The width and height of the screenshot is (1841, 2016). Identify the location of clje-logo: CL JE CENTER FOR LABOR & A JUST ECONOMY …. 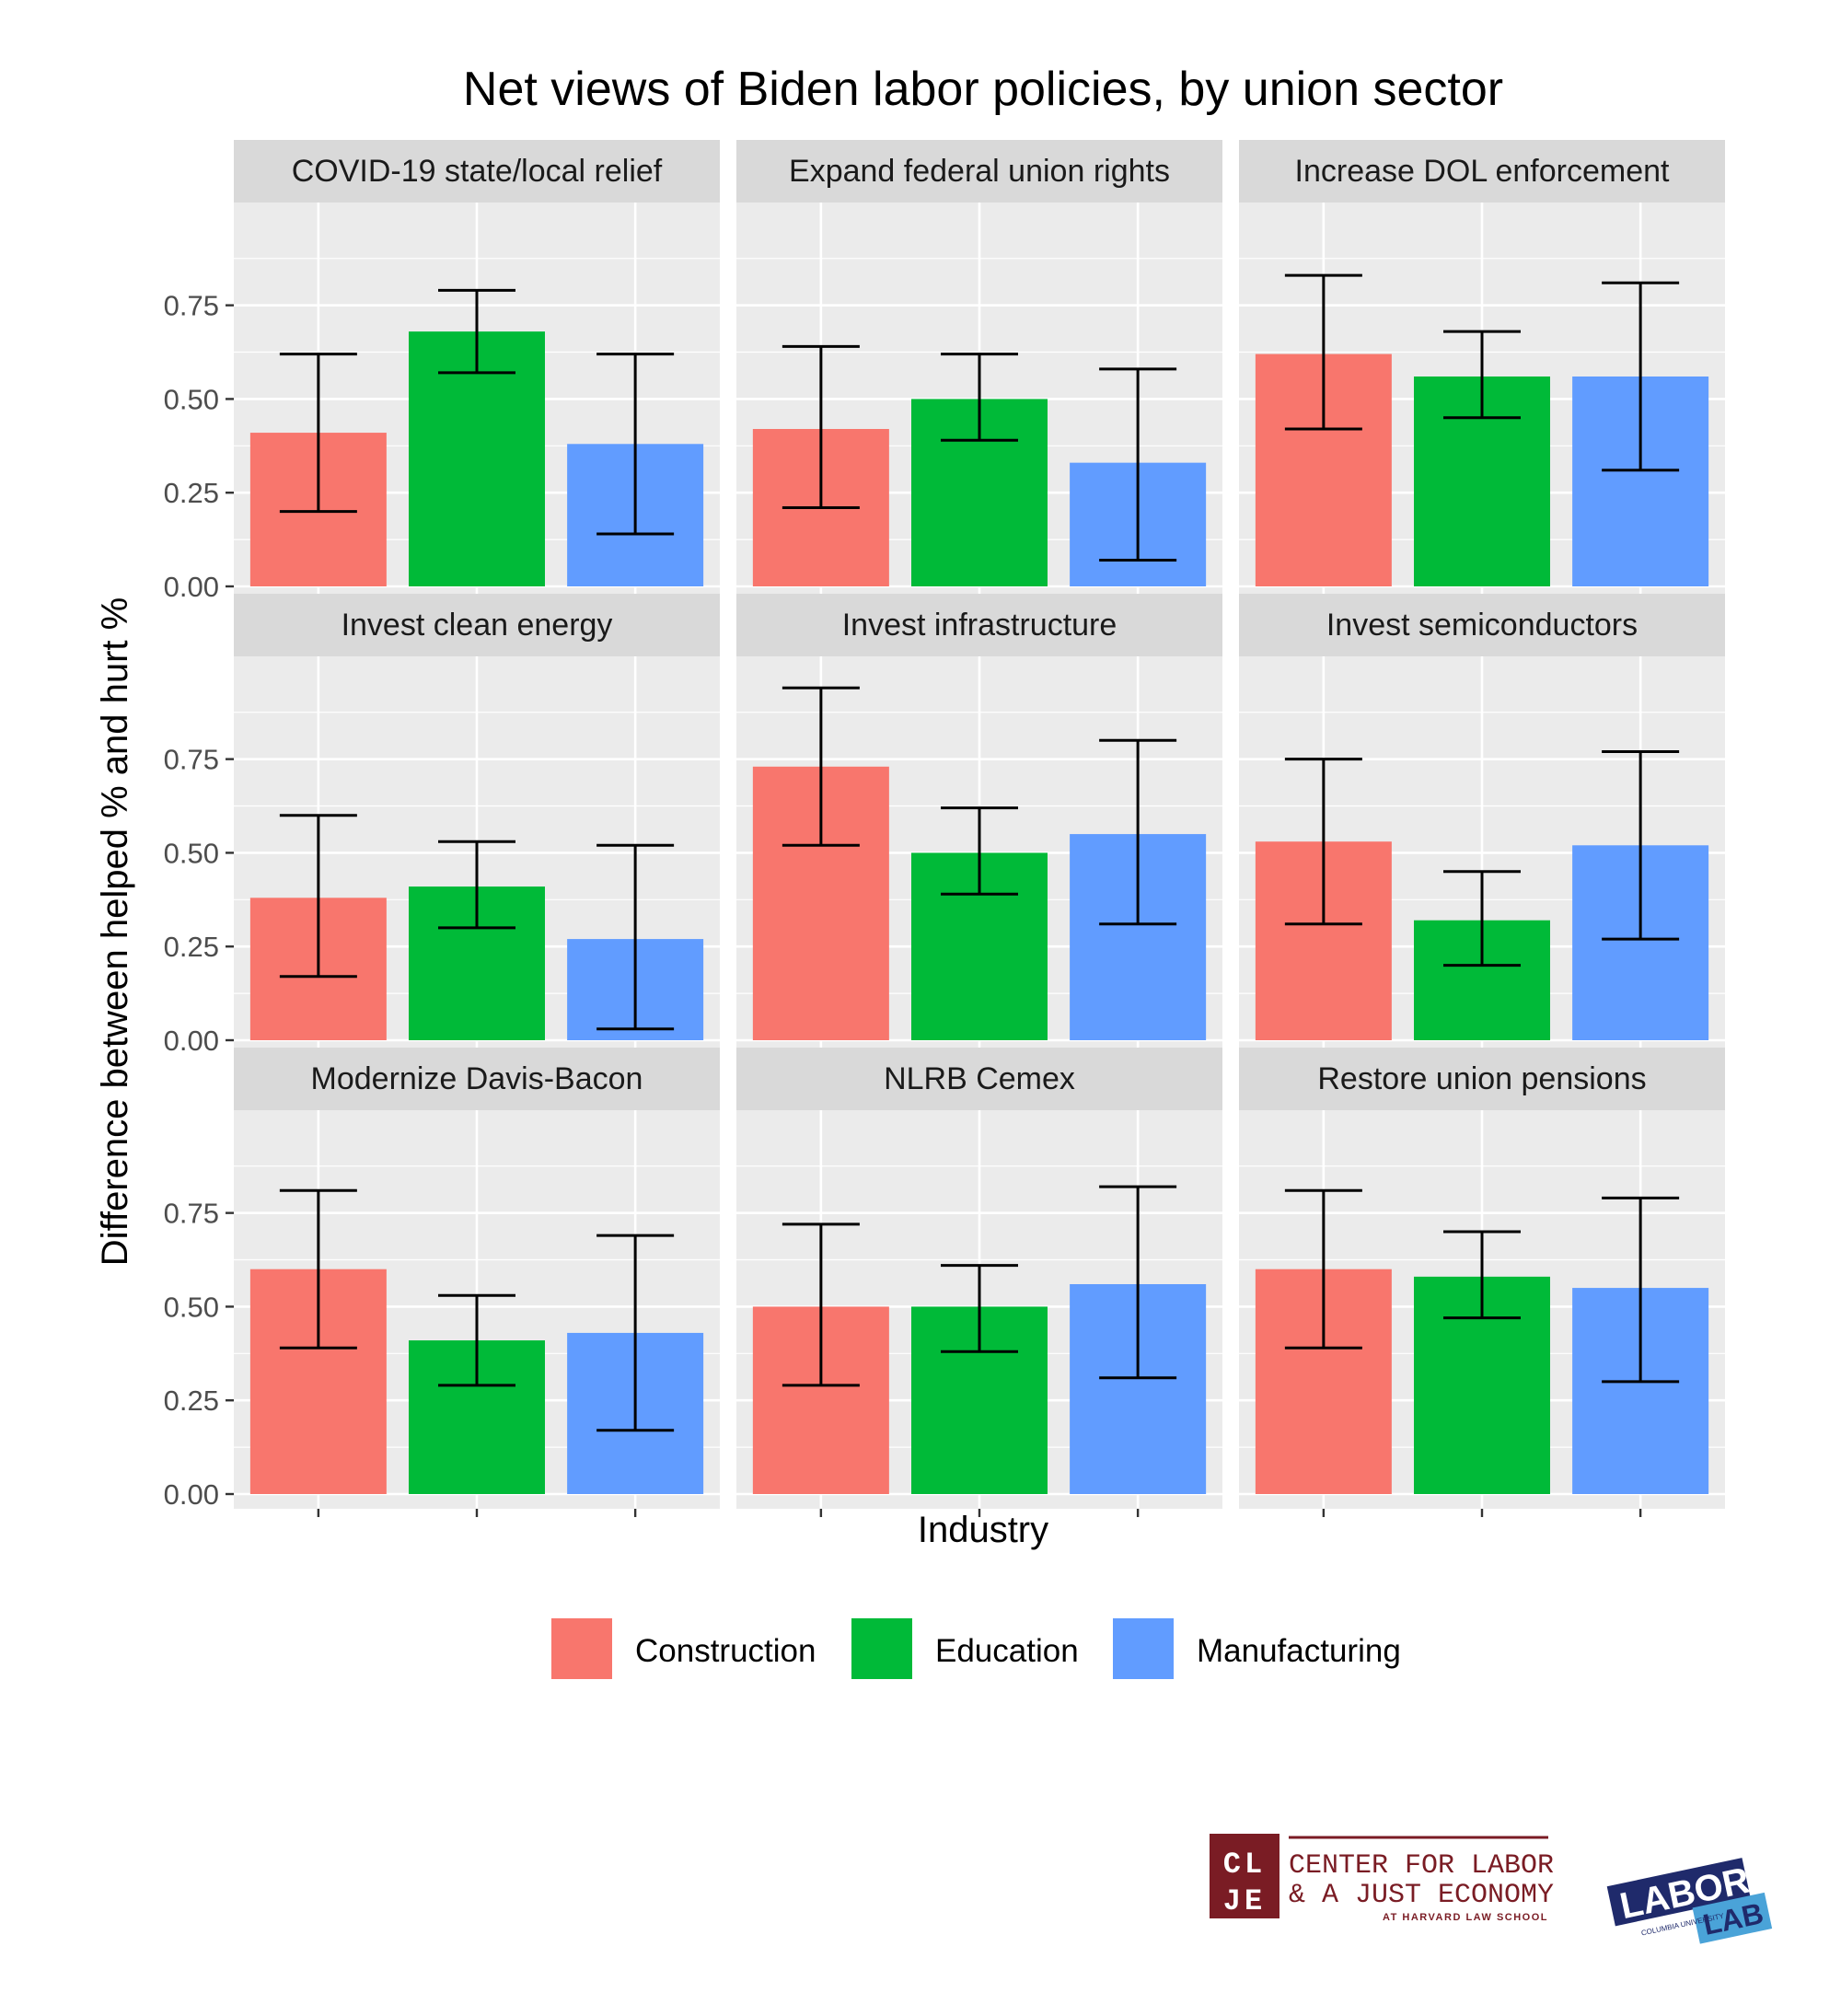
(1382, 1878).